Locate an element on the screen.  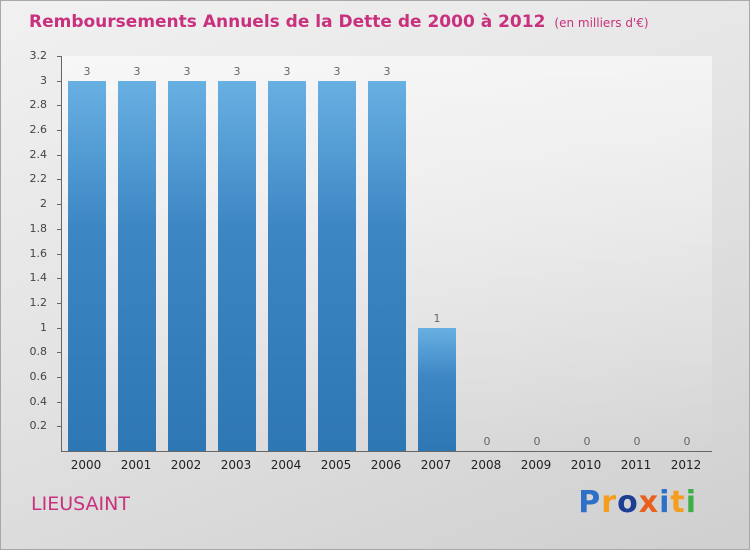
x-axis-label-2011: 2011 is located at coordinates (636, 465).